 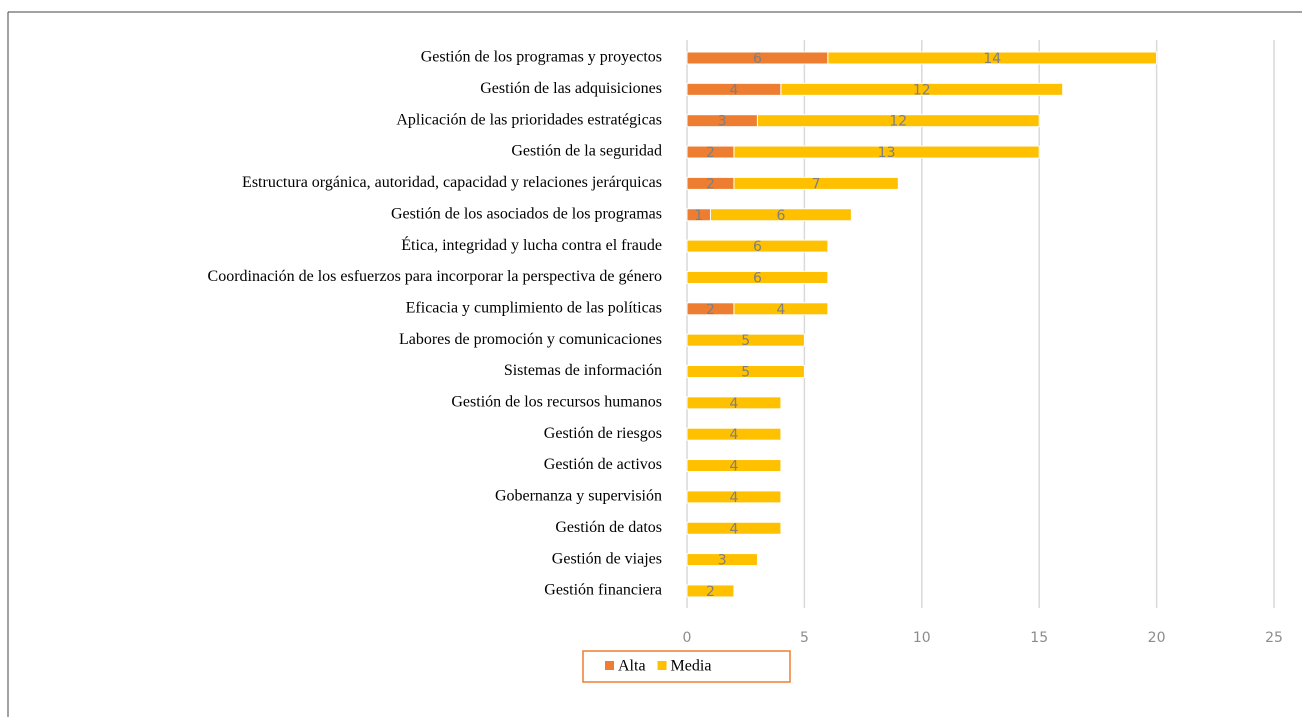 I want to click on data-label: 7, so click(x=816, y=184).